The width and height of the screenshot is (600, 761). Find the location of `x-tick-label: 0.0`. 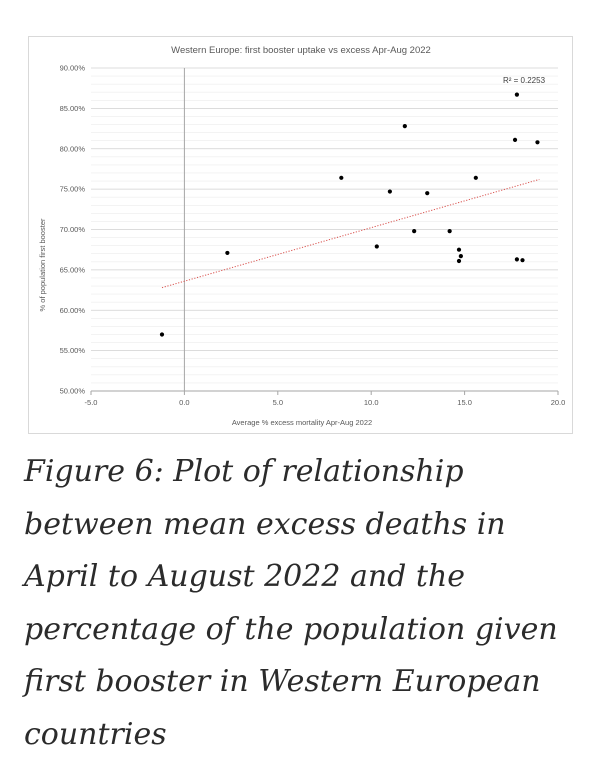

x-tick-label: 0.0 is located at coordinates (184, 402).